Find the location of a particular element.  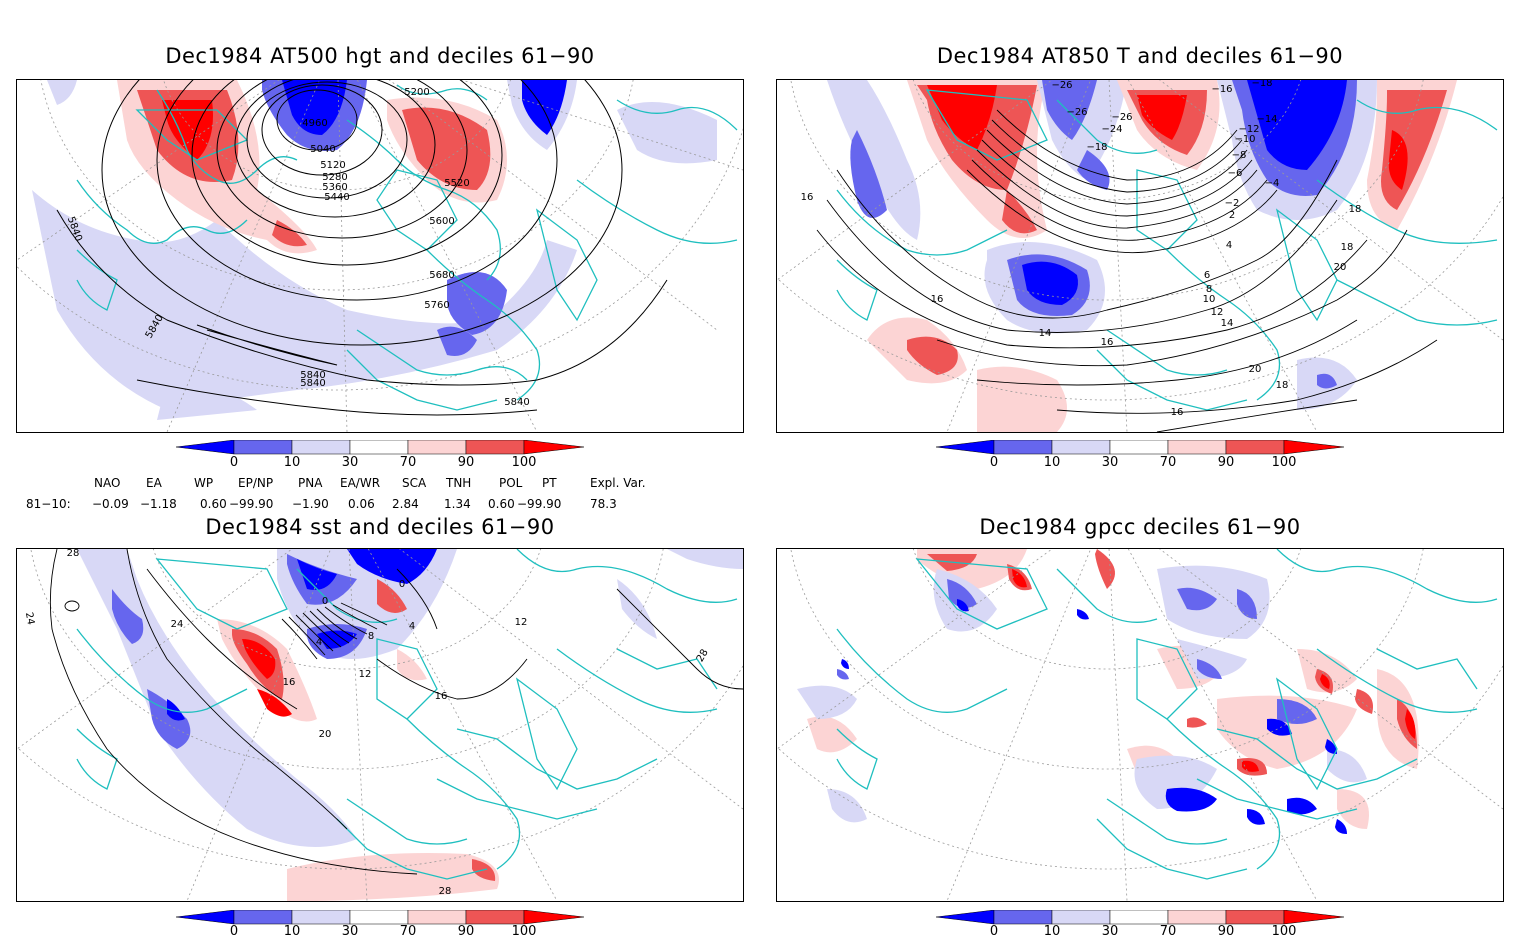

panel-title-bl: Dec1984 sst and deciles 61−90 is located at coordinates (380, 527).